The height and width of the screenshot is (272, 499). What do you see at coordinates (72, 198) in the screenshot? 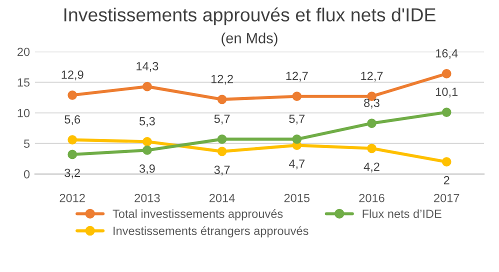
I see `x-tick-label: 2012` at bounding box center [72, 198].